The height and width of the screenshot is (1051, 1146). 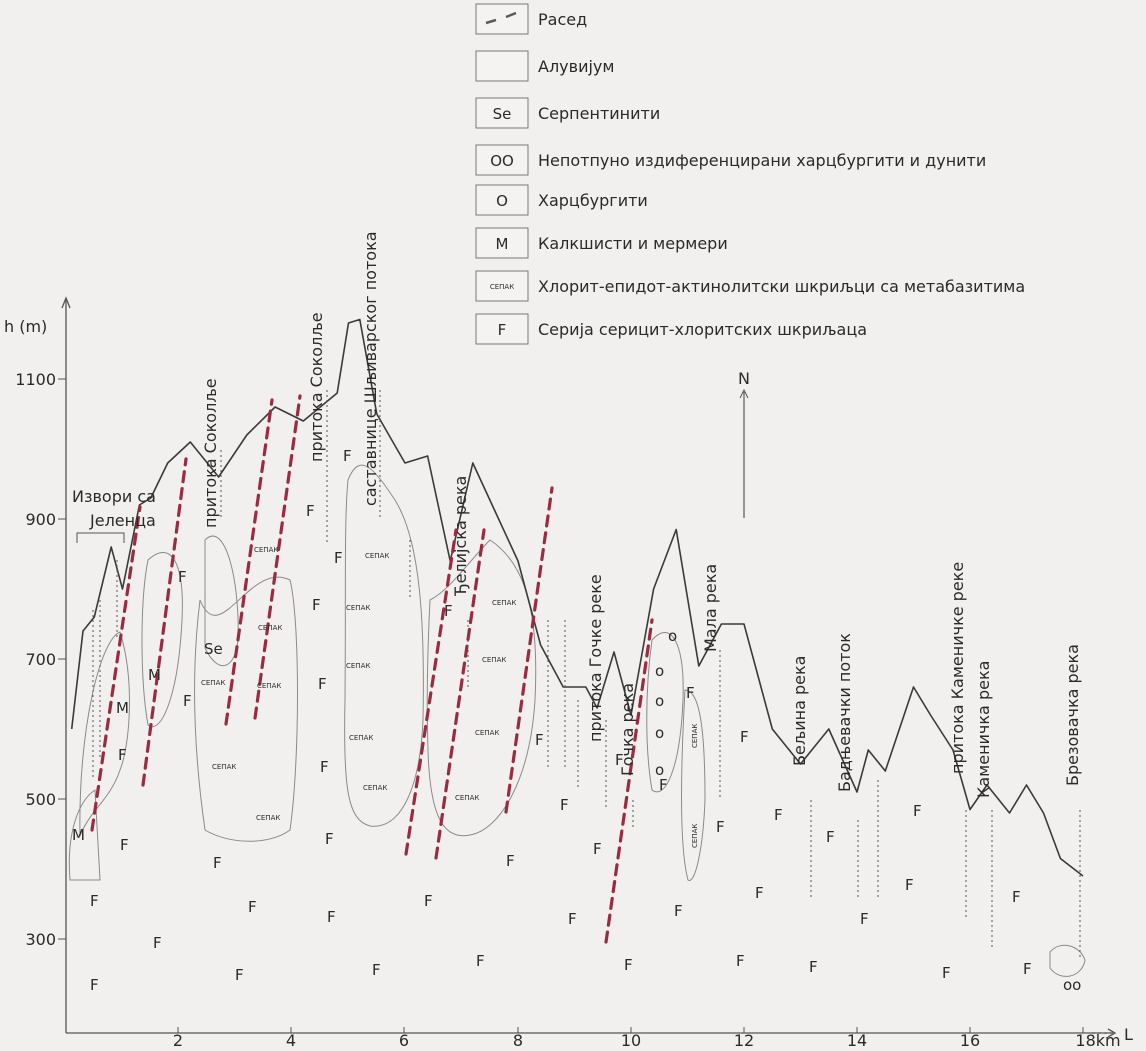 I want to click on boundary-alluvium-left, so click(x=84, y=835).